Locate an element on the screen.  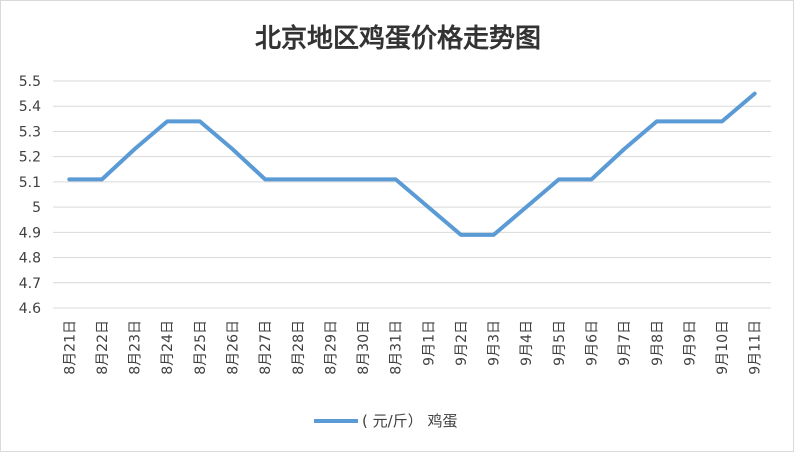
x-tick-label: 9月3日 is located at coordinates (495, 343).